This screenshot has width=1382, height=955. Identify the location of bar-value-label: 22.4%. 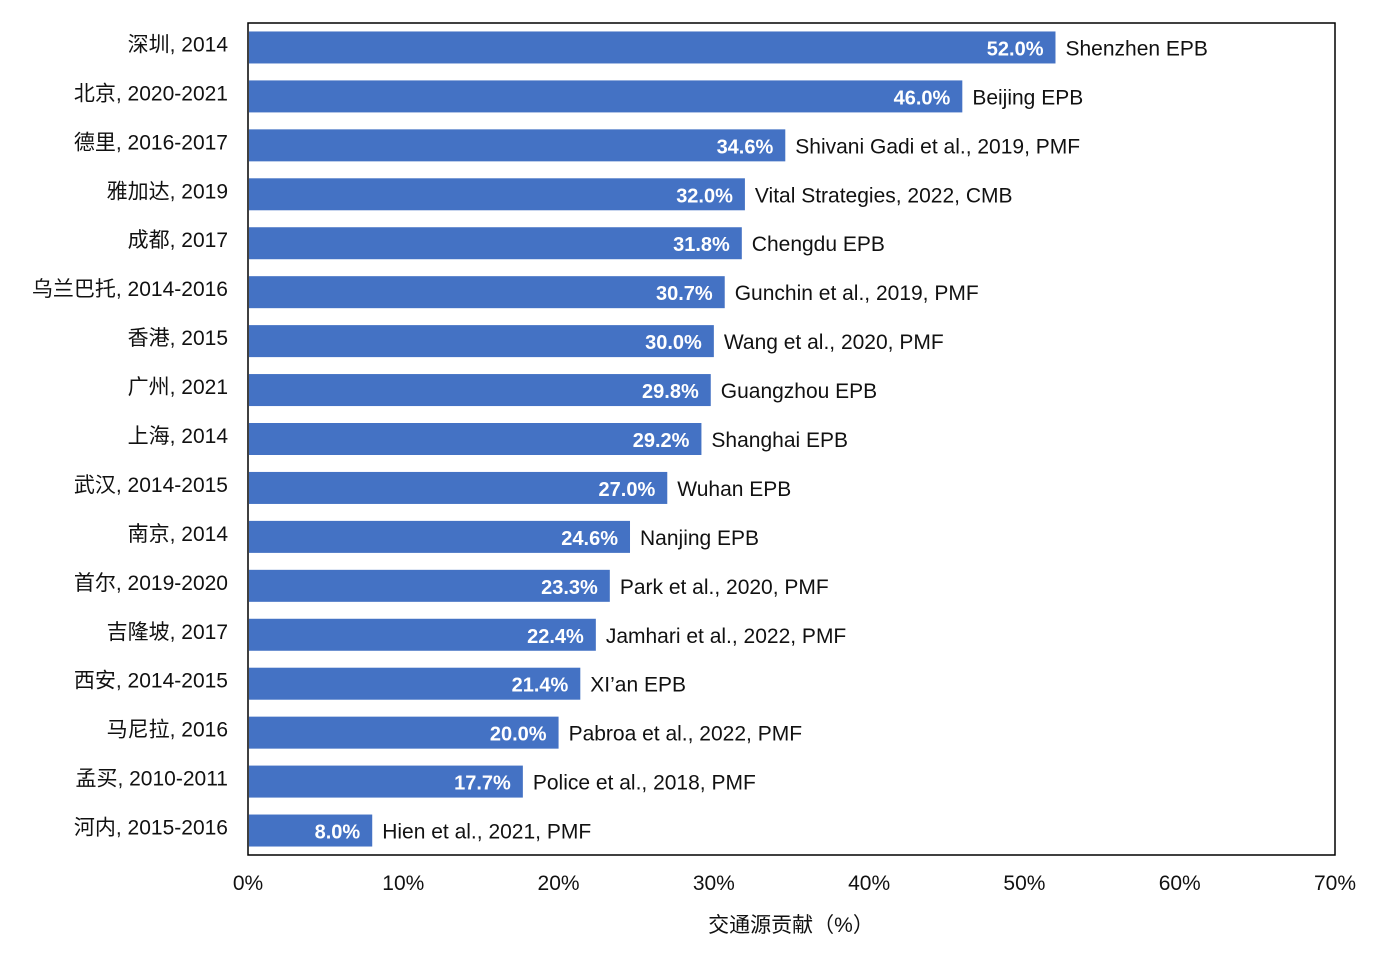
(555, 637).